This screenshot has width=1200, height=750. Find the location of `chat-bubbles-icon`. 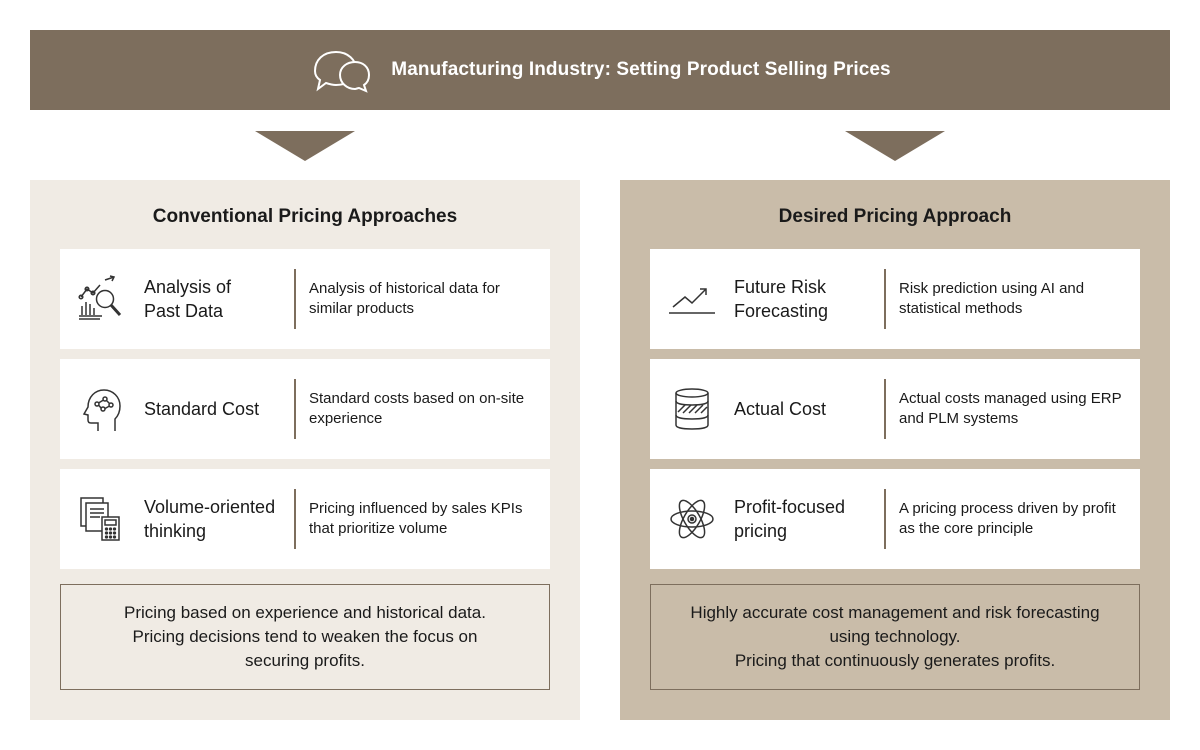

chat-bubbles-icon is located at coordinates (342, 71).